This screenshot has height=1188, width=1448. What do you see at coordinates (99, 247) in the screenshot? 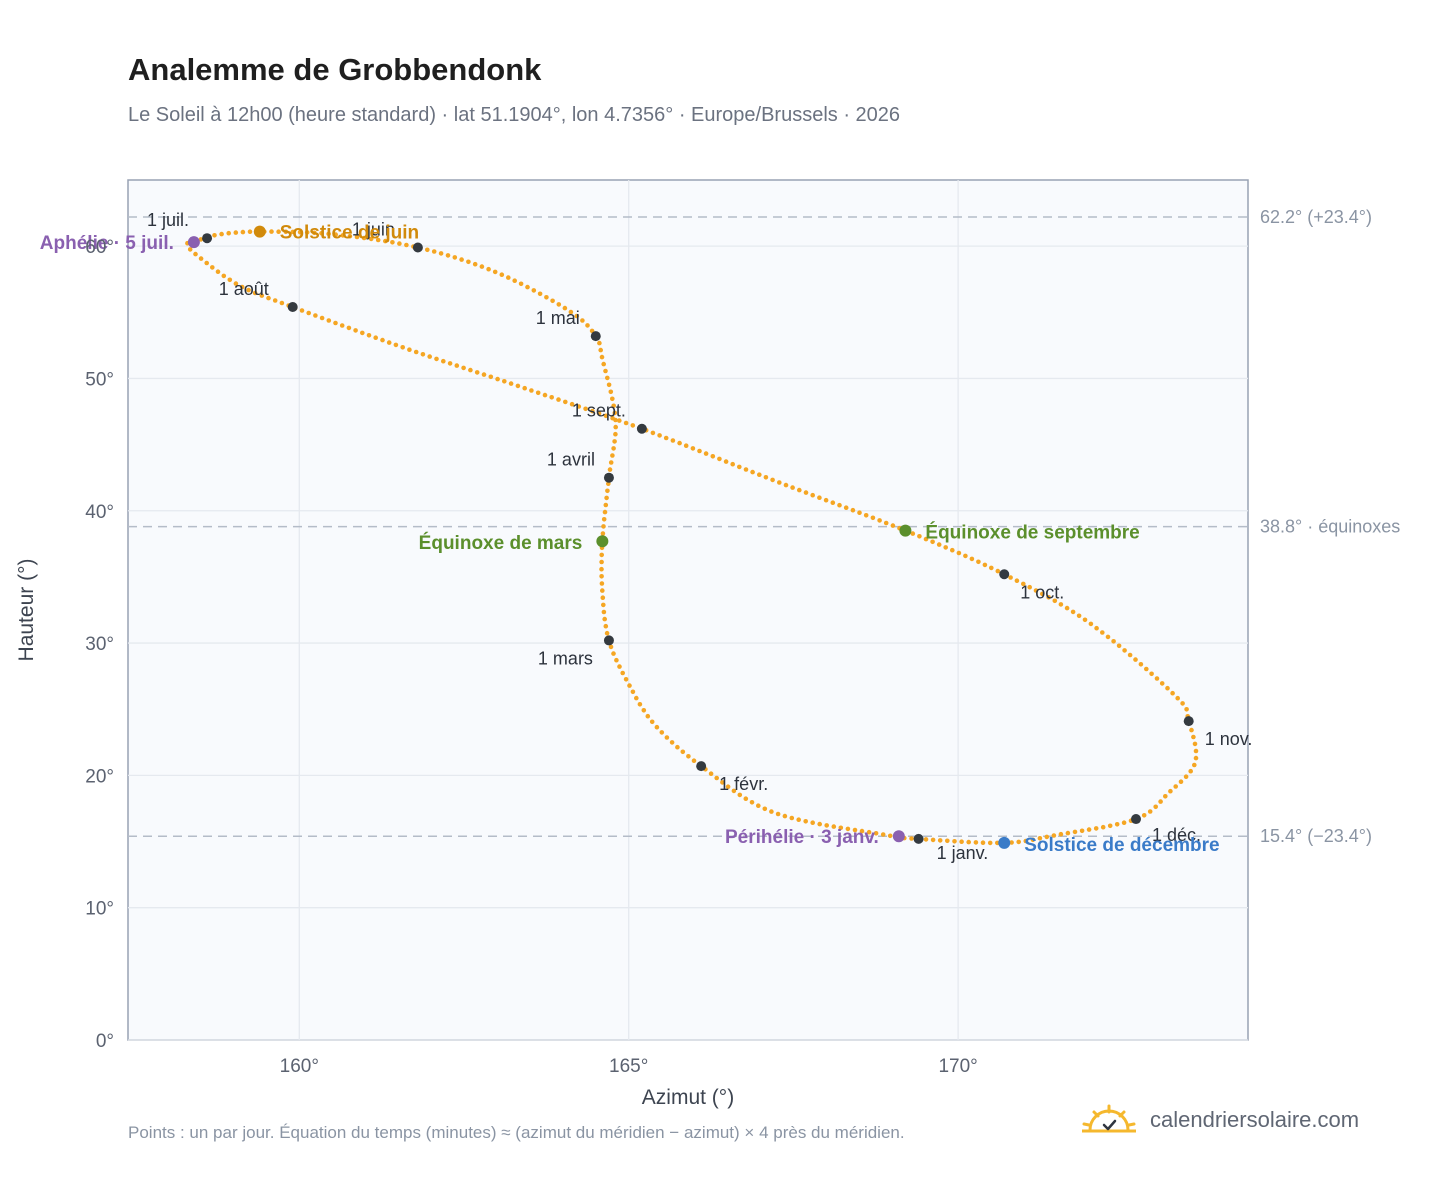
I see `y-tick-label: 60°` at bounding box center [99, 247].